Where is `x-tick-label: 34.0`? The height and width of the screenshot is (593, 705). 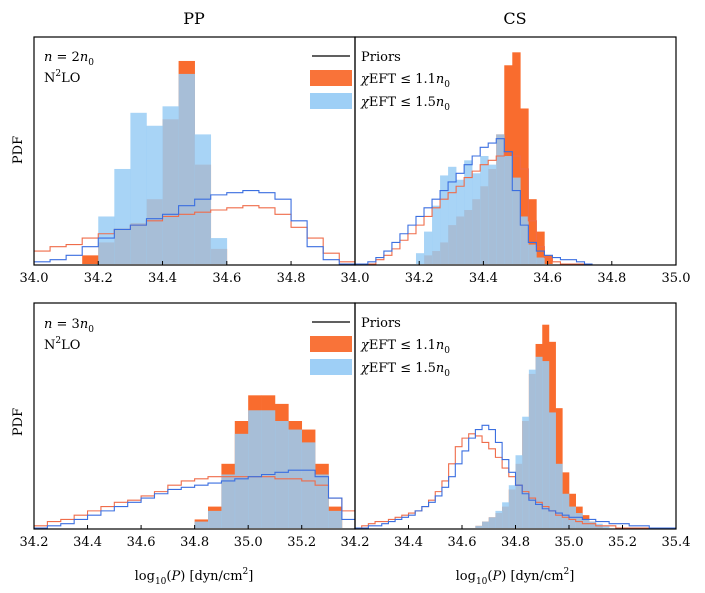
x-tick-label: 34.0 is located at coordinates (355, 278).